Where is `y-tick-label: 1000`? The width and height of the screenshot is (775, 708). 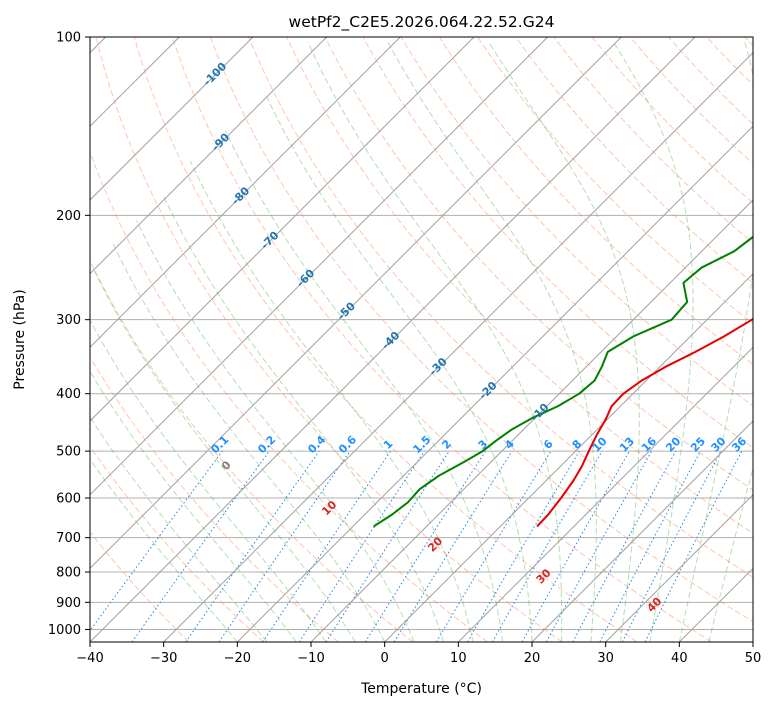 y-tick-label: 1000 is located at coordinates (64, 630).